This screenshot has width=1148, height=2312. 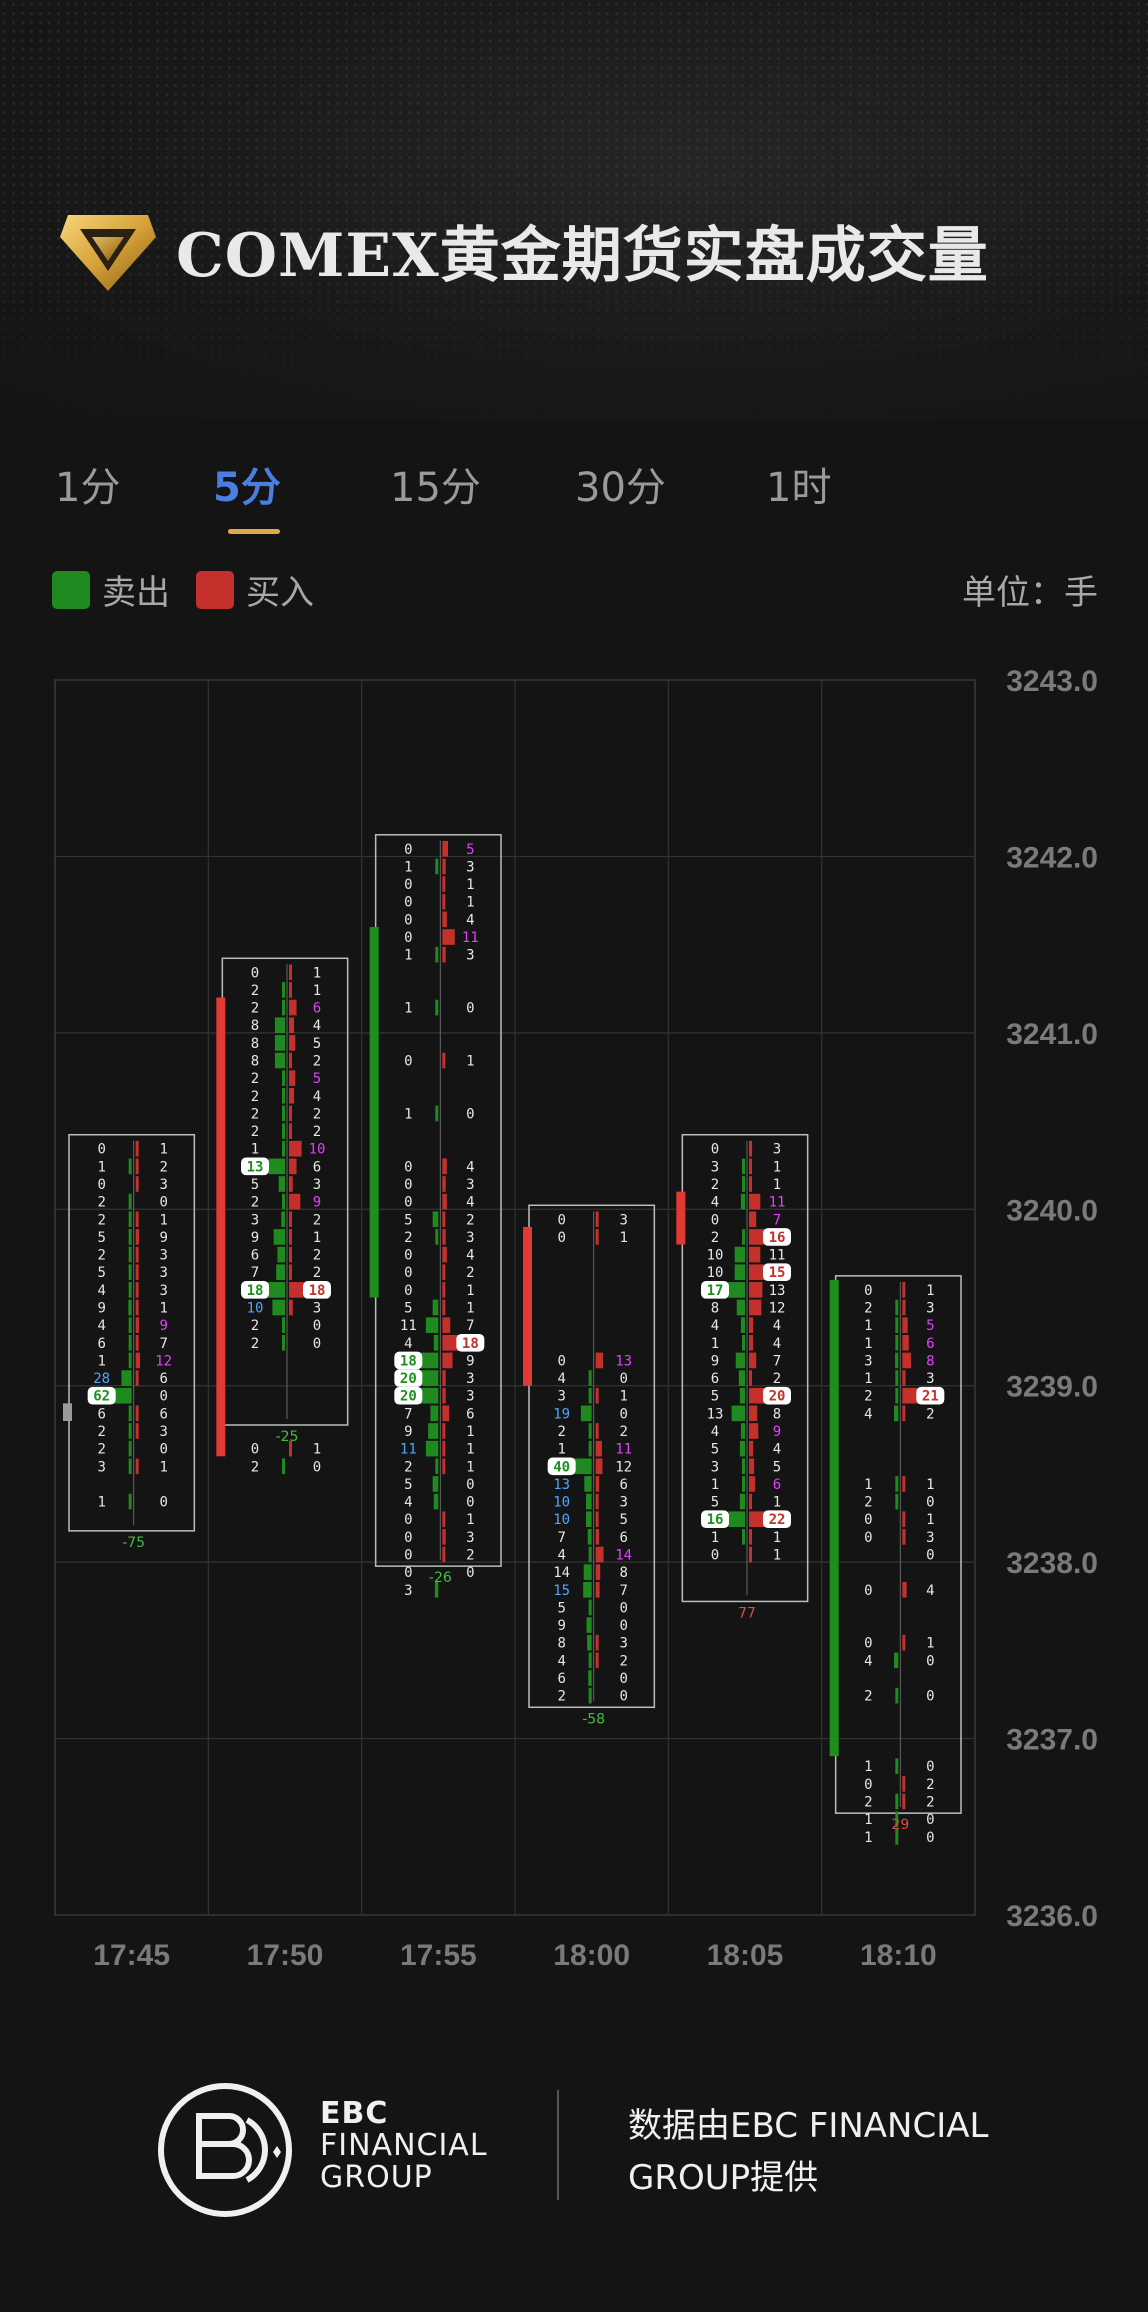 What do you see at coordinates (1052, 681) in the screenshot?
I see `y-tick-label: 3243.0` at bounding box center [1052, 681].